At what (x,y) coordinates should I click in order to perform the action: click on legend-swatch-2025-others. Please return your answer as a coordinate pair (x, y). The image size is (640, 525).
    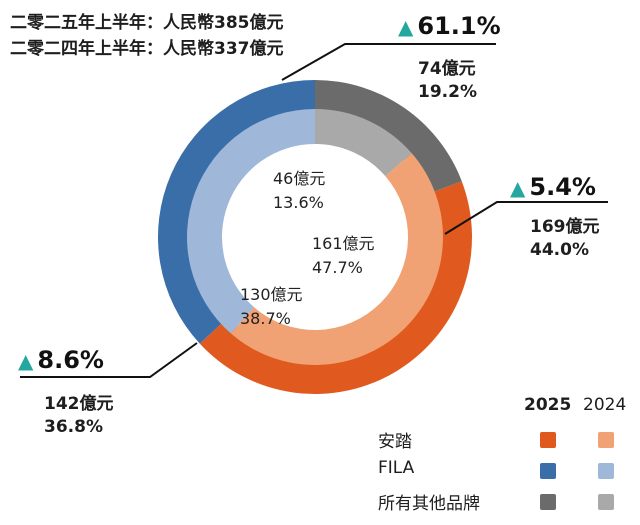
    Looking at the image, I should click on (548, 502).